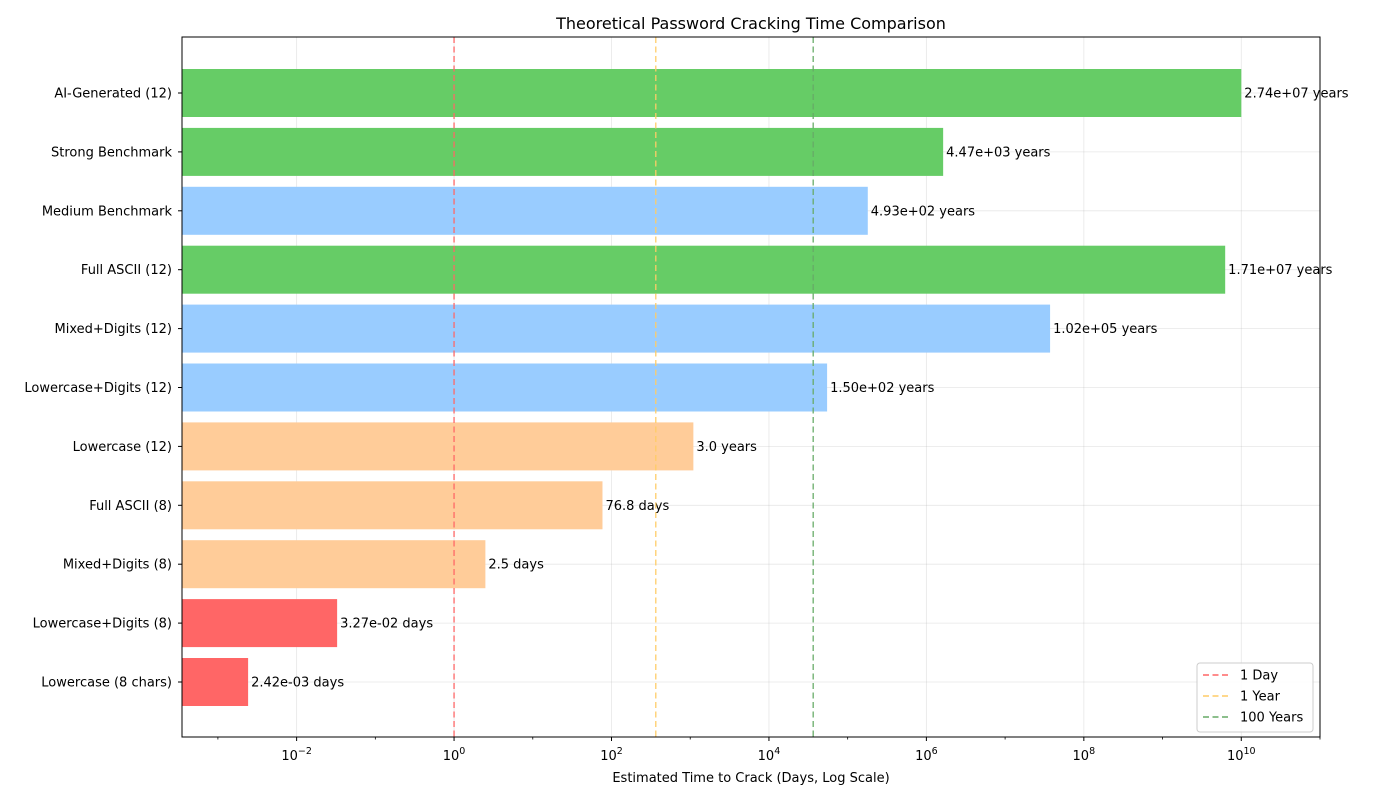  I want to click on y-tick-label: Full ASCII (8), so click(130, 506).